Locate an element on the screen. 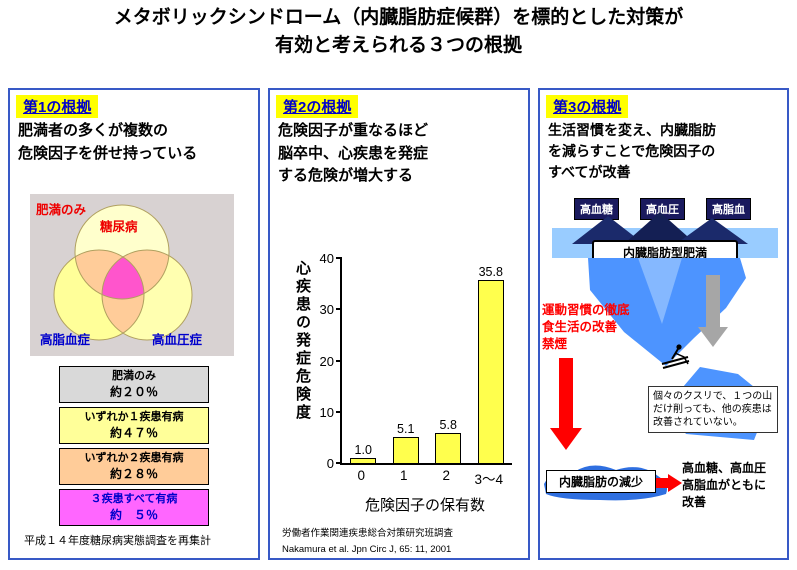  iceberg-peaks is located at coordinates (660, 228).